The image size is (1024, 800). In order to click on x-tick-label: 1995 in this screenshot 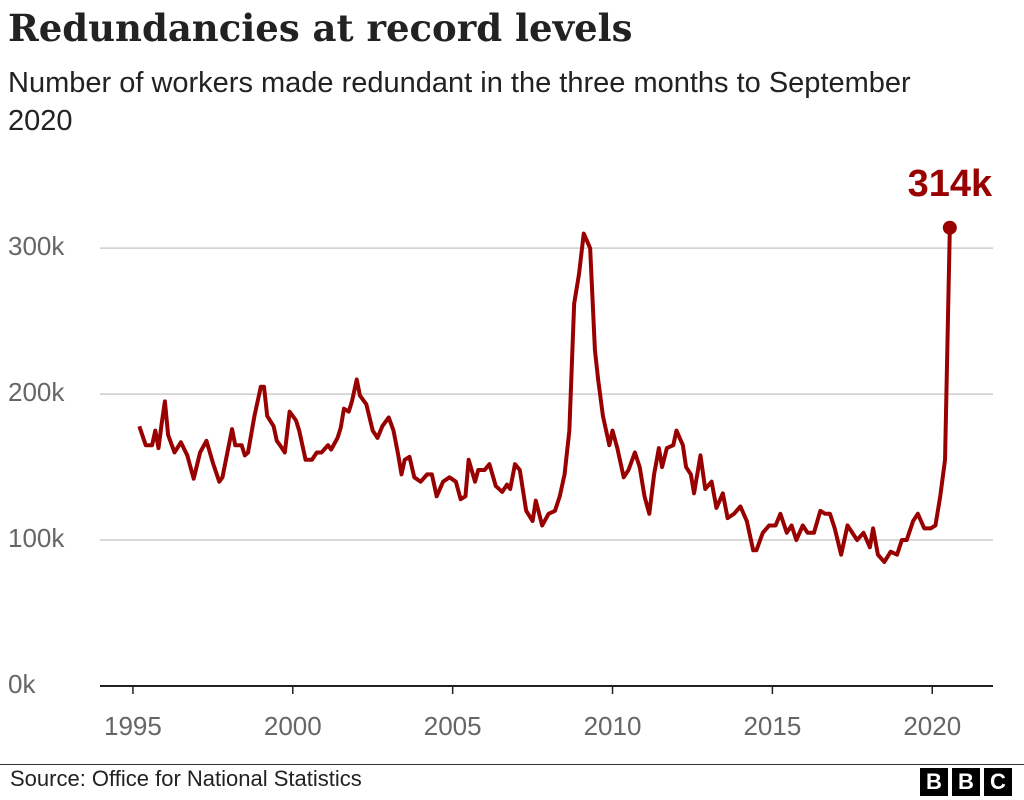, I will do `click(133, 726)`.